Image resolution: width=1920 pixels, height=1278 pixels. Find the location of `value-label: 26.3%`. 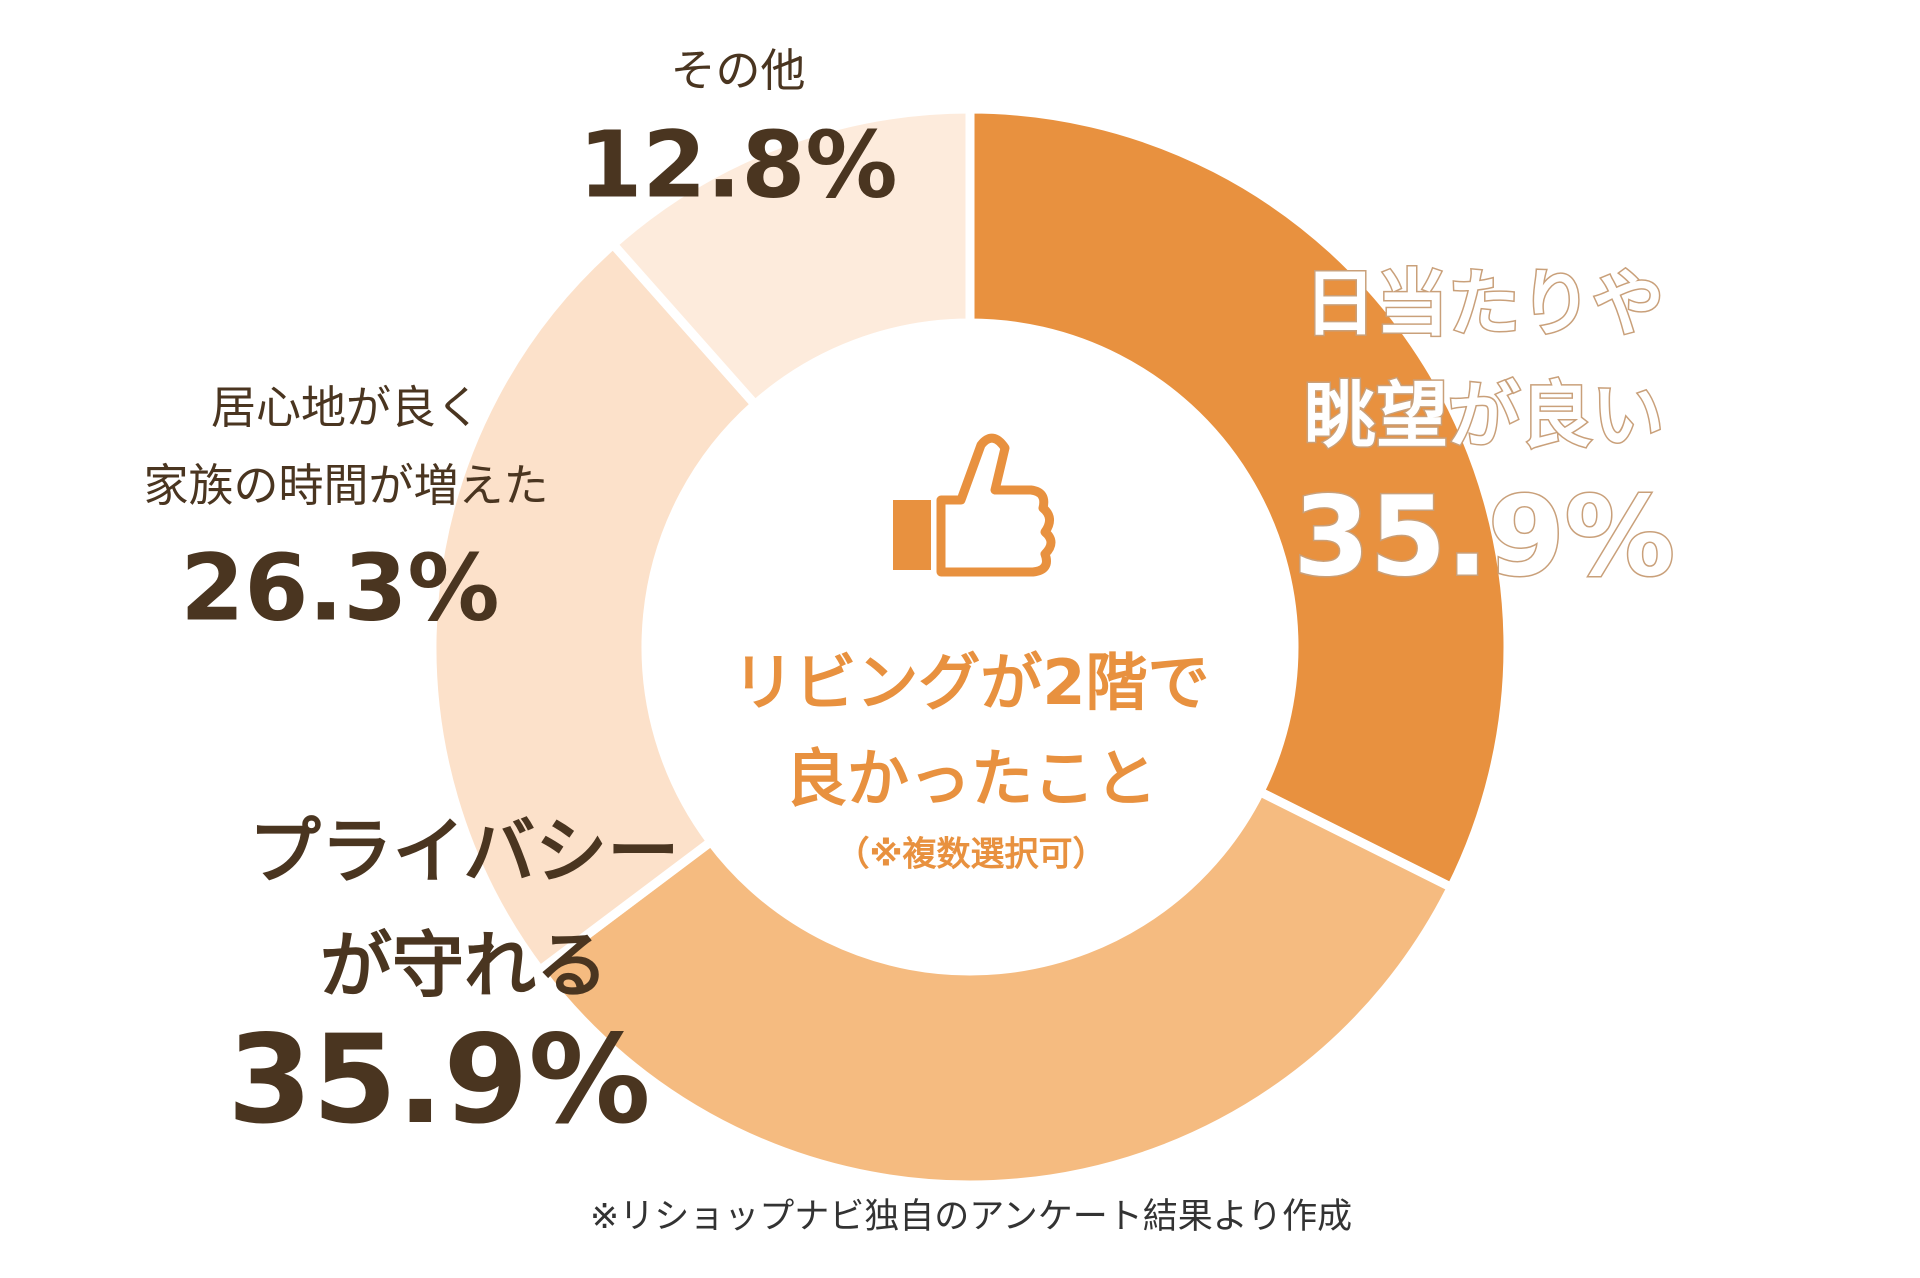

value-label: 26.3% is located at coordinates (339, 587).